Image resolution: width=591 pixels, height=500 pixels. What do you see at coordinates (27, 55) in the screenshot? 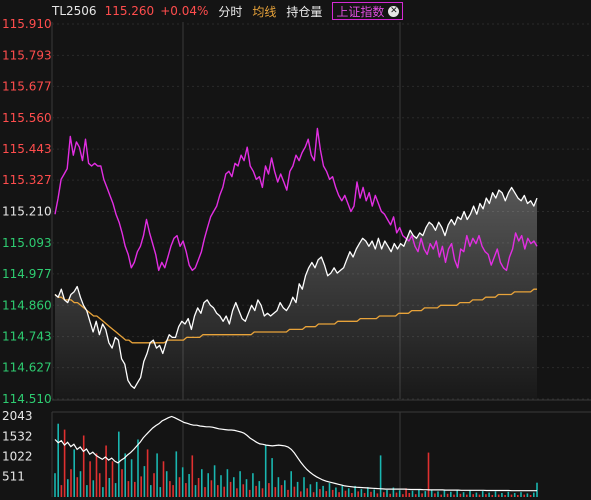
I see `price-tick-label: 115.793` at bounding box center [27, 55].